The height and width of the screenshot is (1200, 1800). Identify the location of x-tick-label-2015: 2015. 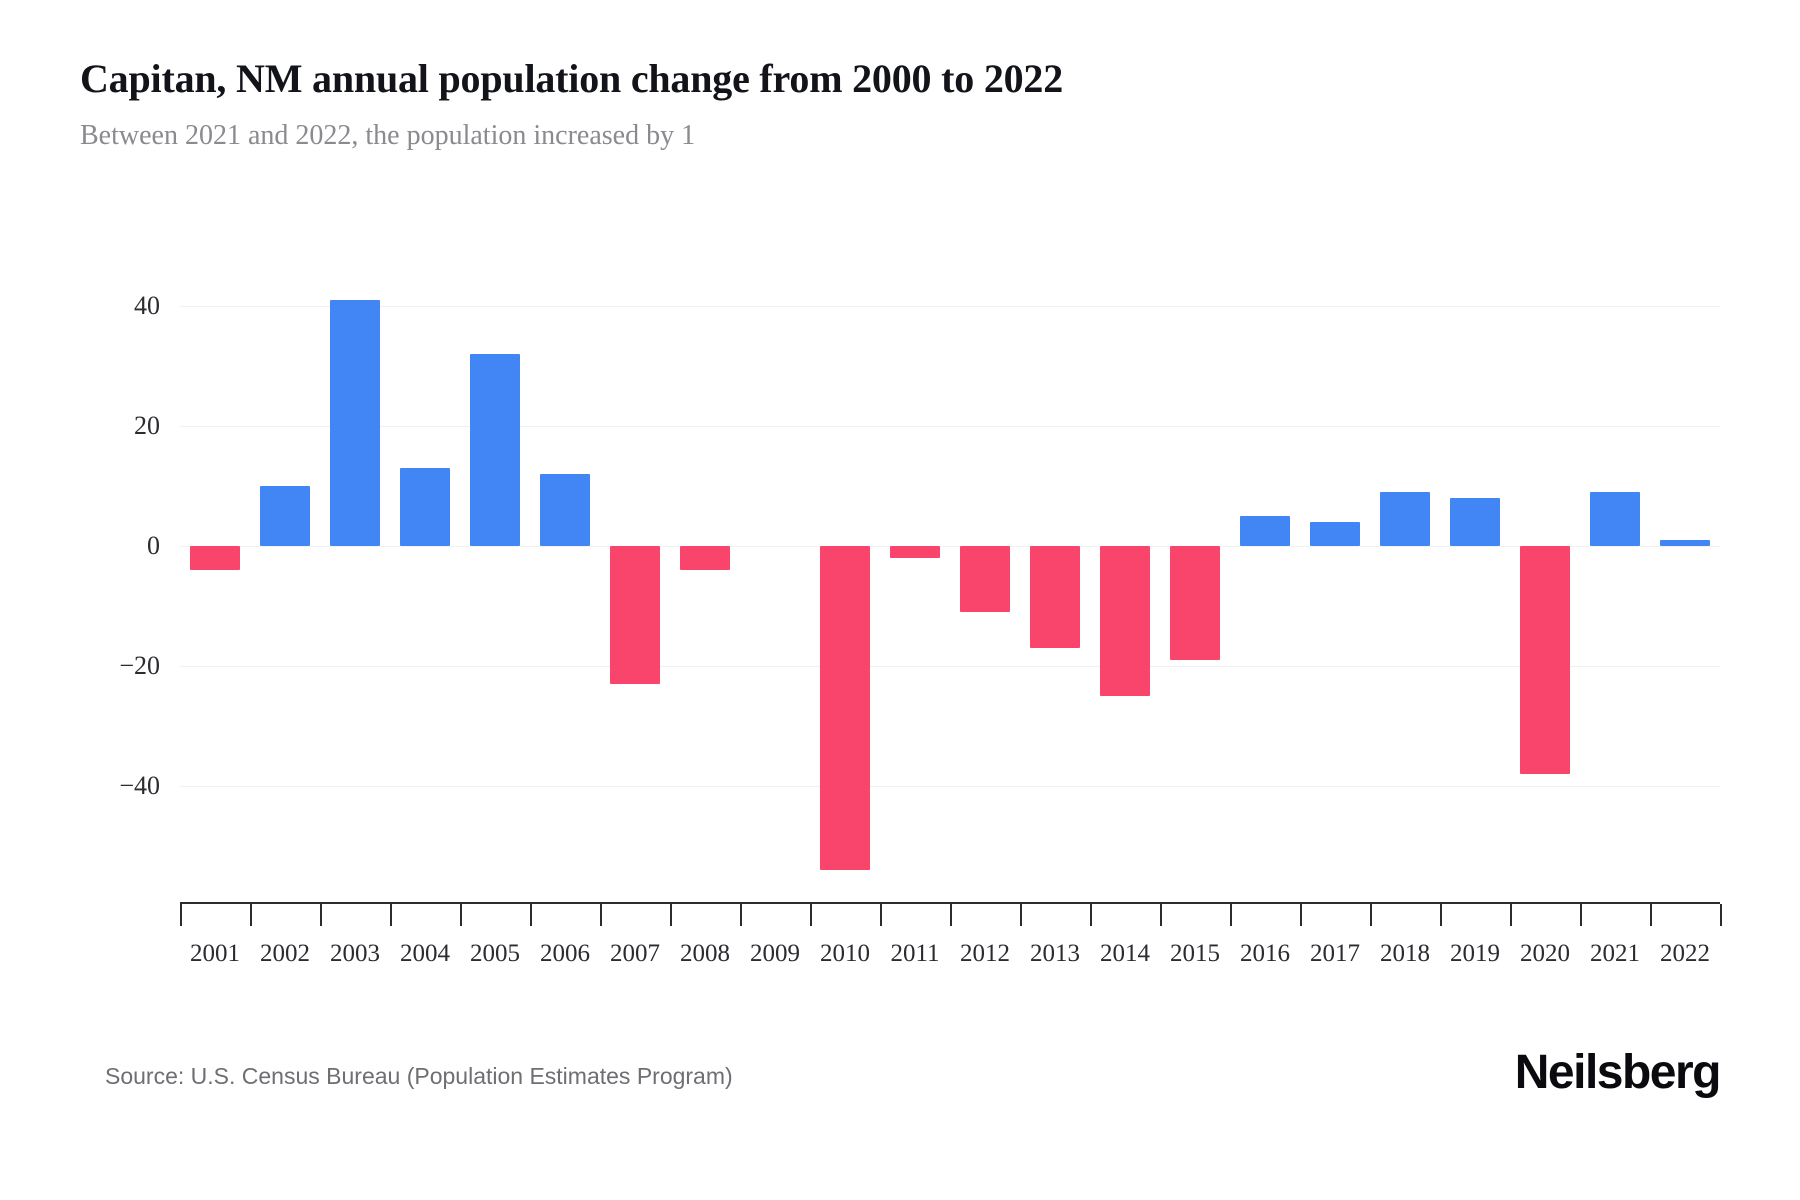
(1195, 953).